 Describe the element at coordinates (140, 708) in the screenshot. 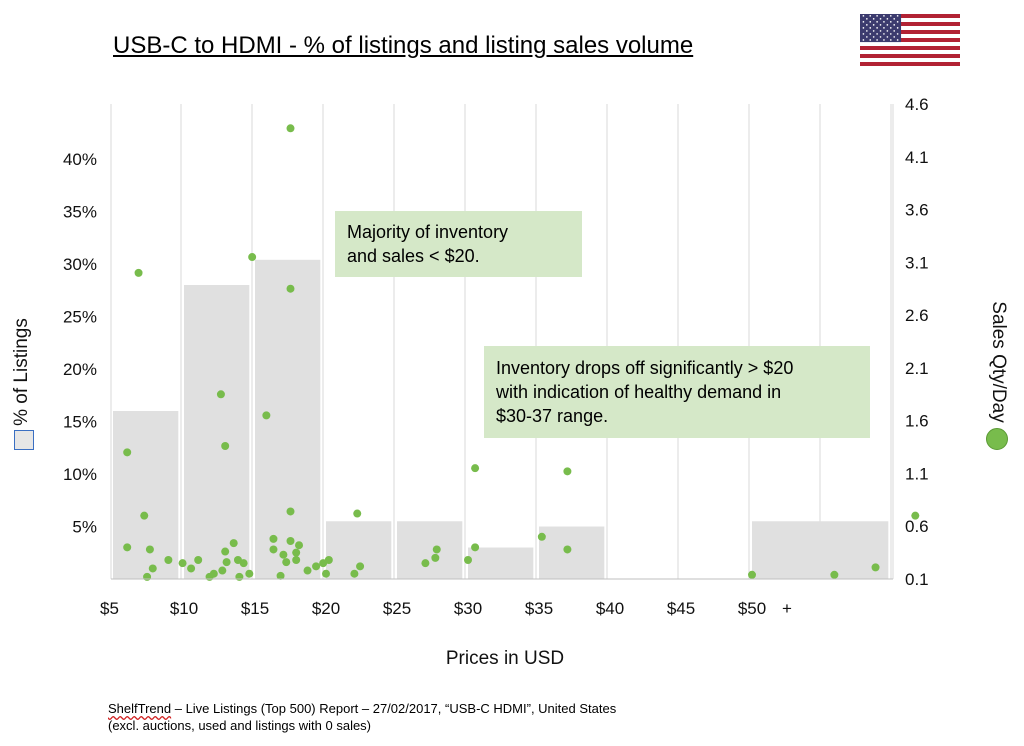

I see `footnote-brand: ShelfTrend` at that location.